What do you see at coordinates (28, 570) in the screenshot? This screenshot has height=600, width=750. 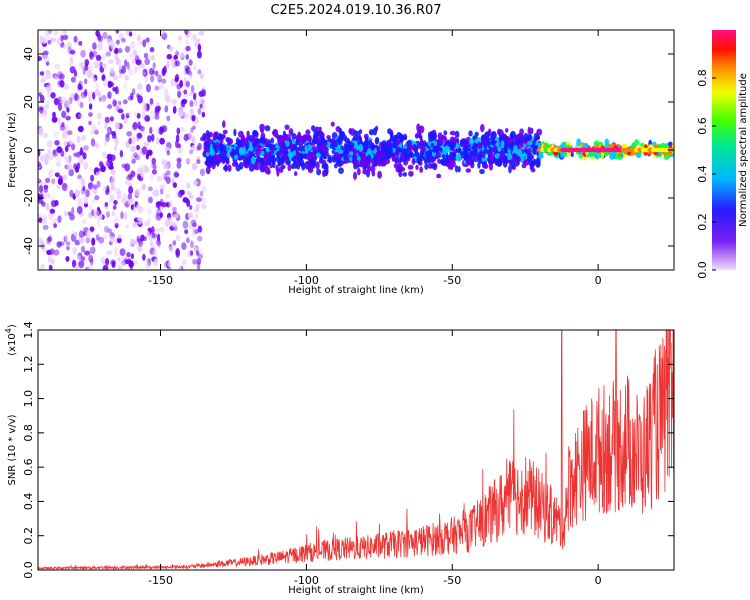 I see `y-tick-label: 0.0` at bounding box center [28, 570].